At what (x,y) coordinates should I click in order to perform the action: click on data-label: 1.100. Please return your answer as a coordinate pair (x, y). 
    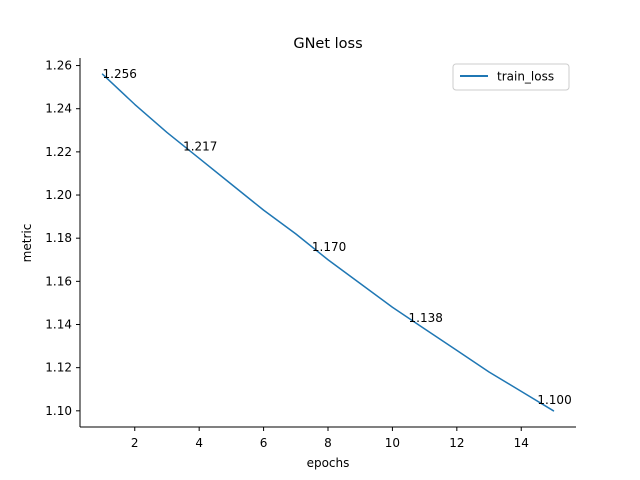
    Looking at the image, I should click on (554, 400).